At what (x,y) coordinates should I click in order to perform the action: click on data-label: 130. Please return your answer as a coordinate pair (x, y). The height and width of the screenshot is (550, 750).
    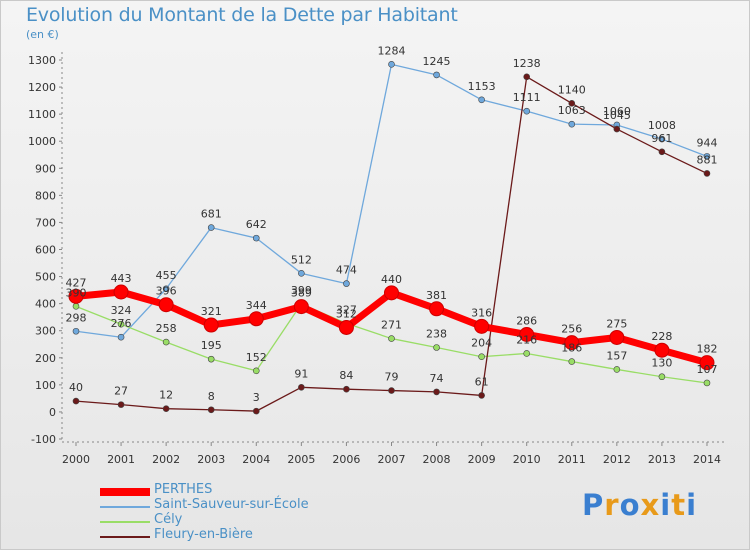
    Looking at the image, I should click on (661, 363).